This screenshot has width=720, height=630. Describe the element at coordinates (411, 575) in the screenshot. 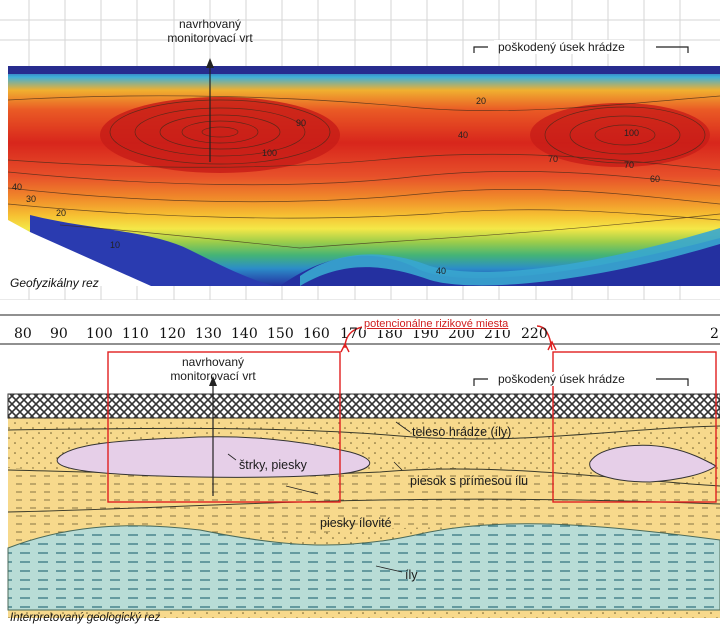

I see `layer-label-clays: íly` at that location.